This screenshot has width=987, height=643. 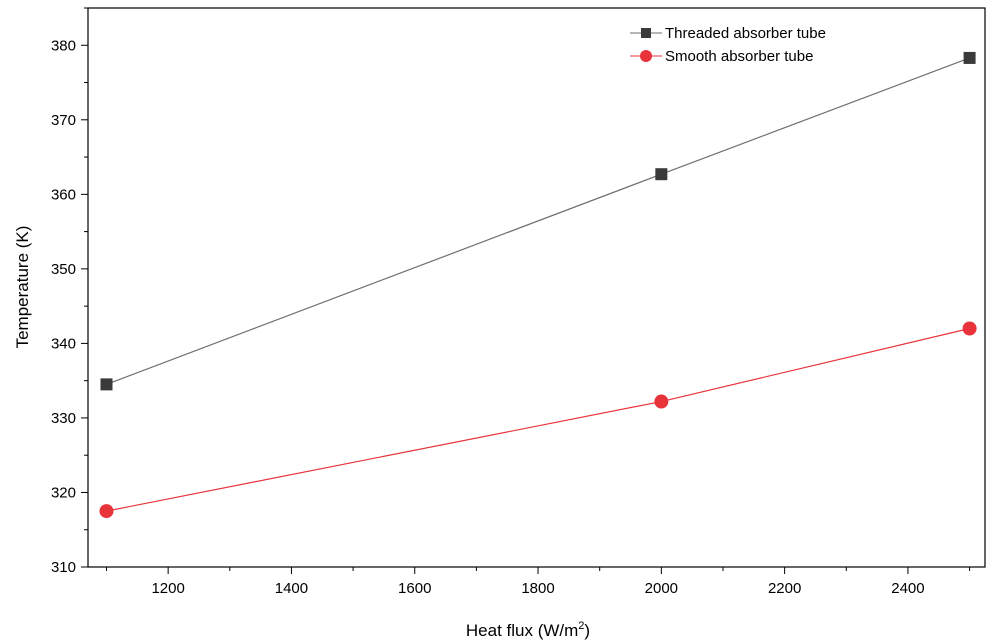 What do you see at coordinates (63, 492) in the screenshot?
I see `y-tick-label: 320` at bounding box center [63, 492].